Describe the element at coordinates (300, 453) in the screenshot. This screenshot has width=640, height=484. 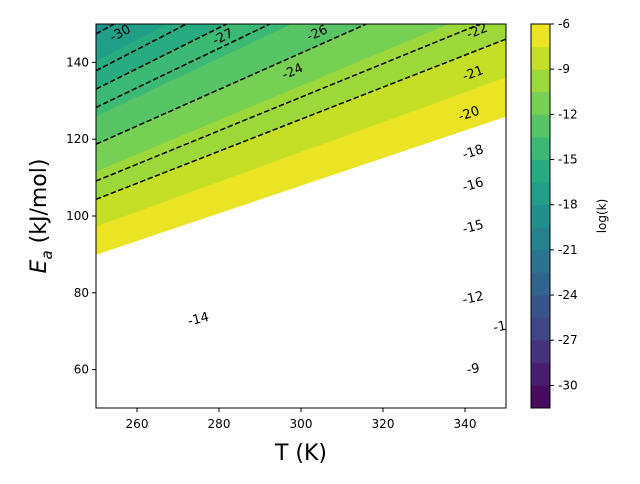
I see `x-axis-title: T (K)` at that location.